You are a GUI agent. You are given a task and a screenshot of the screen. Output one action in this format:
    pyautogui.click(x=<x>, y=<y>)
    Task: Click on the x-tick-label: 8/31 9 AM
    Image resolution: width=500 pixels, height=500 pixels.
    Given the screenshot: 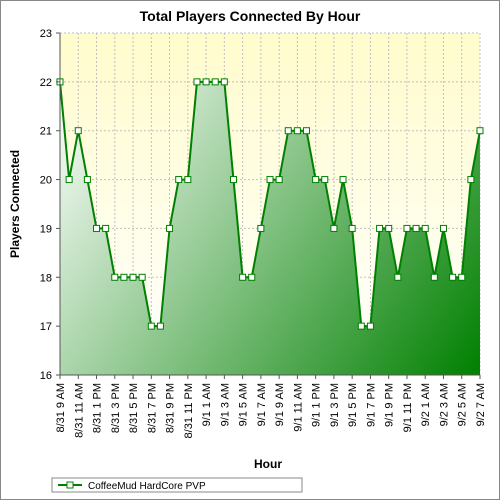 What is the action you would take?
    pyautogui.click(x=61, y=408)
    